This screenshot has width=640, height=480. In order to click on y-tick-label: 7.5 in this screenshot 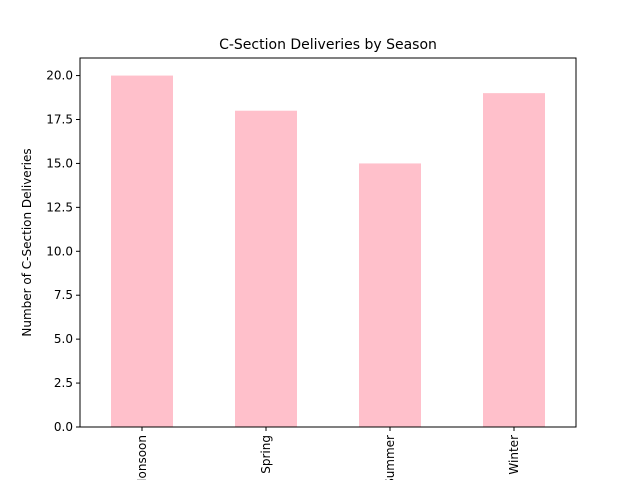, I will do `click(63, 295)`.